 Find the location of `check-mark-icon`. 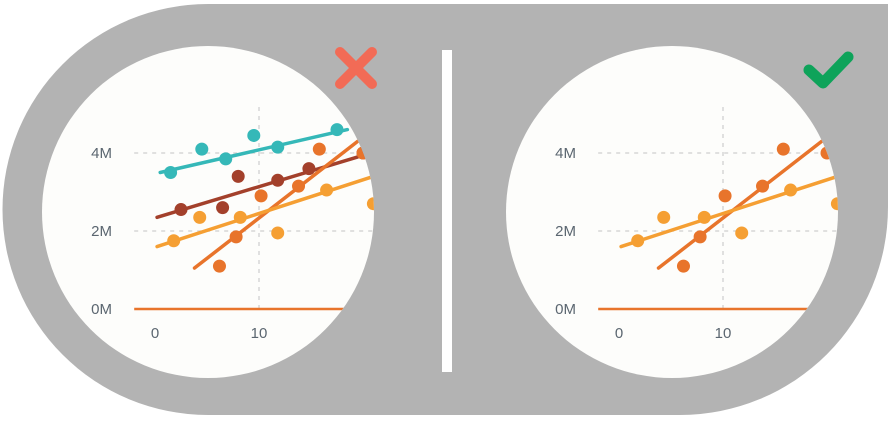

check-mark-icon is located at coordinates (828, 70).